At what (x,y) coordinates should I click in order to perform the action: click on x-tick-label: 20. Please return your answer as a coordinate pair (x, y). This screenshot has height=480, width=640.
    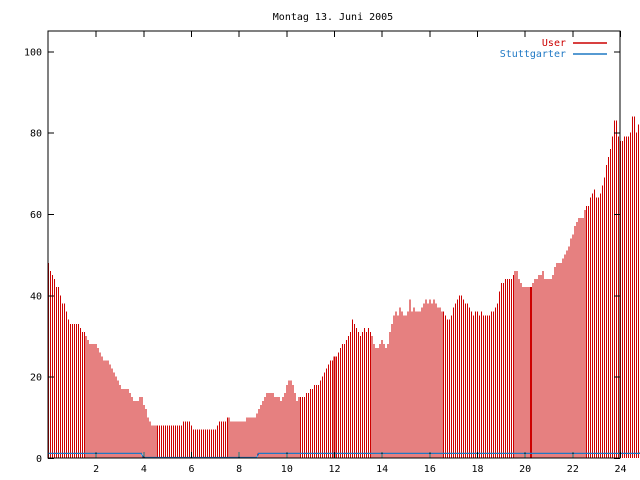
    Looking at the image, I should click on (525, 469).